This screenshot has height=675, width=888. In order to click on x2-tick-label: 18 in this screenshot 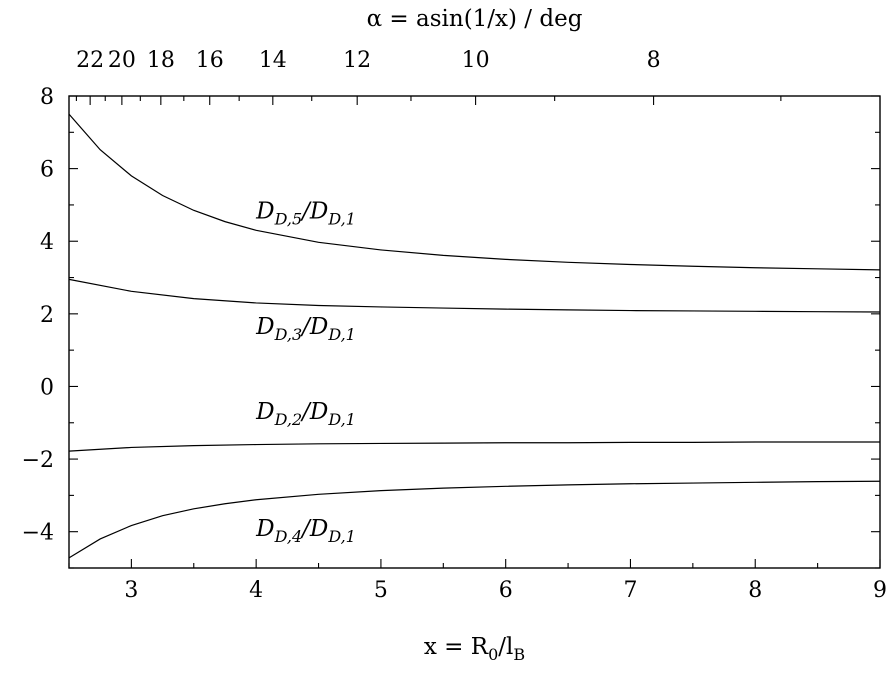, I will do `click(161, 60)`.